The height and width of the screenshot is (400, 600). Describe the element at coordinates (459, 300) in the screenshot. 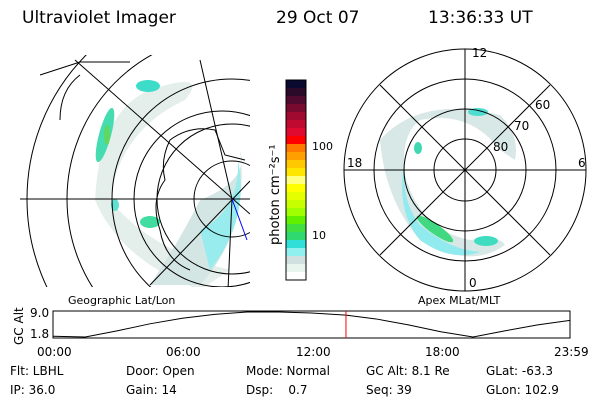

I see `right-panel-label: Apex MLat/MLT` at that location.